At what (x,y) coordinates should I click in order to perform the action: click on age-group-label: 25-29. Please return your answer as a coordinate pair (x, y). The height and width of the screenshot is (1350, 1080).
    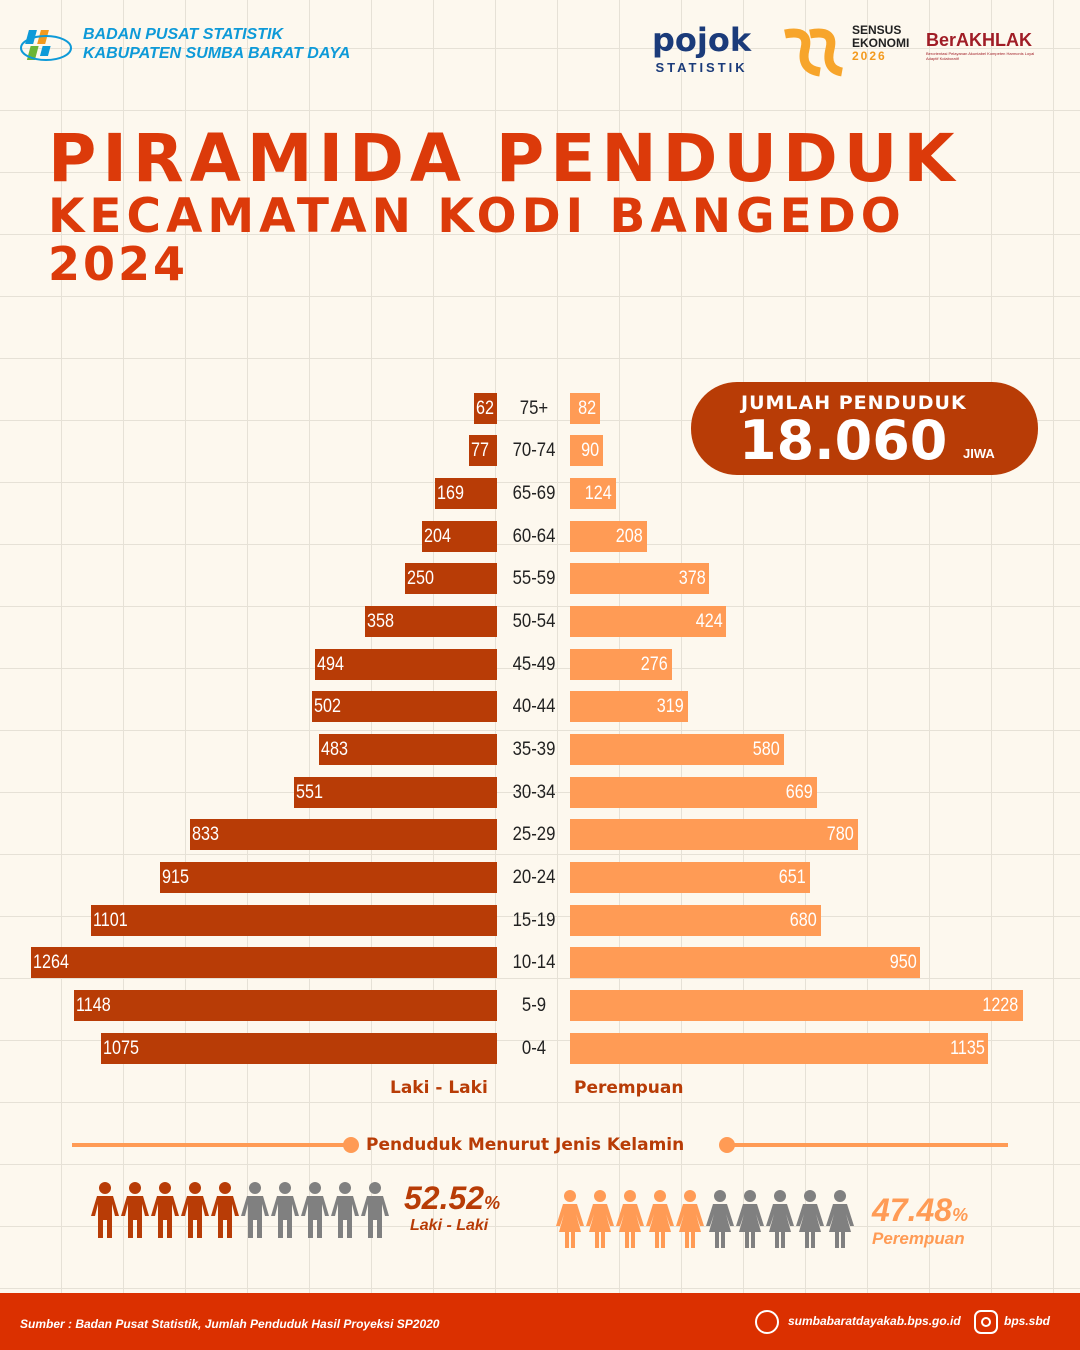
    Looking at the image, I should click on (534, 835).